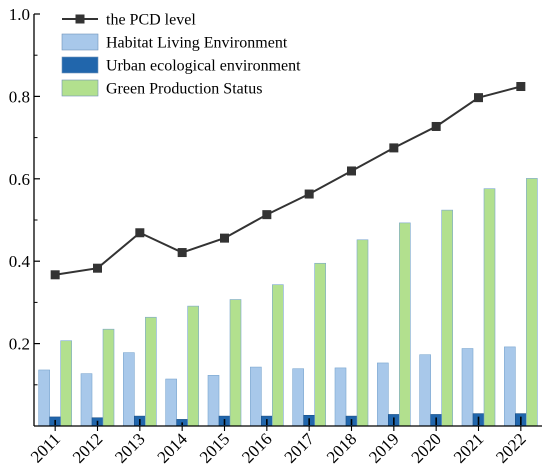 This screenshot has height=476, width=550. Describe the element at coordinates (86, 400) in the screenshot. I see `bar-habitat-living-environment-2012` at that location.